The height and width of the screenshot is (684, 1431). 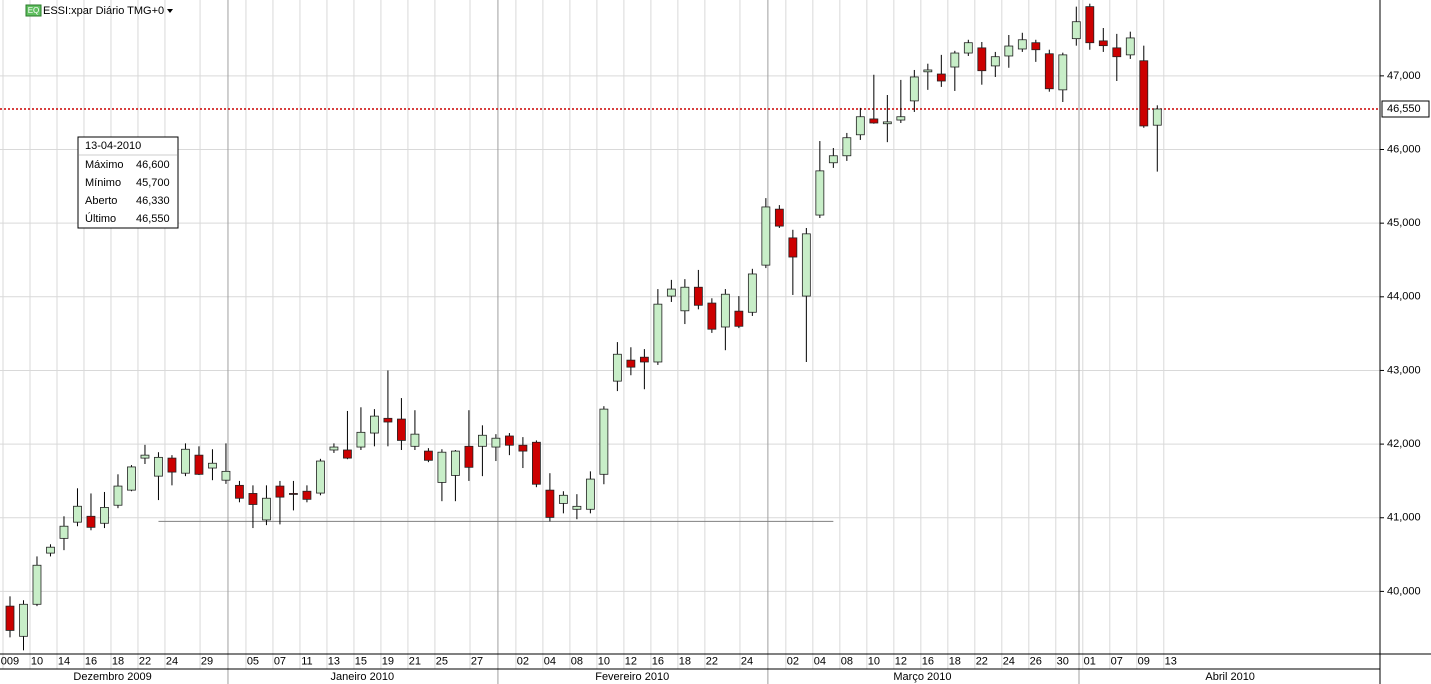 I want to click on month-label: Janeiro 2010, so click(x=362, y=677).